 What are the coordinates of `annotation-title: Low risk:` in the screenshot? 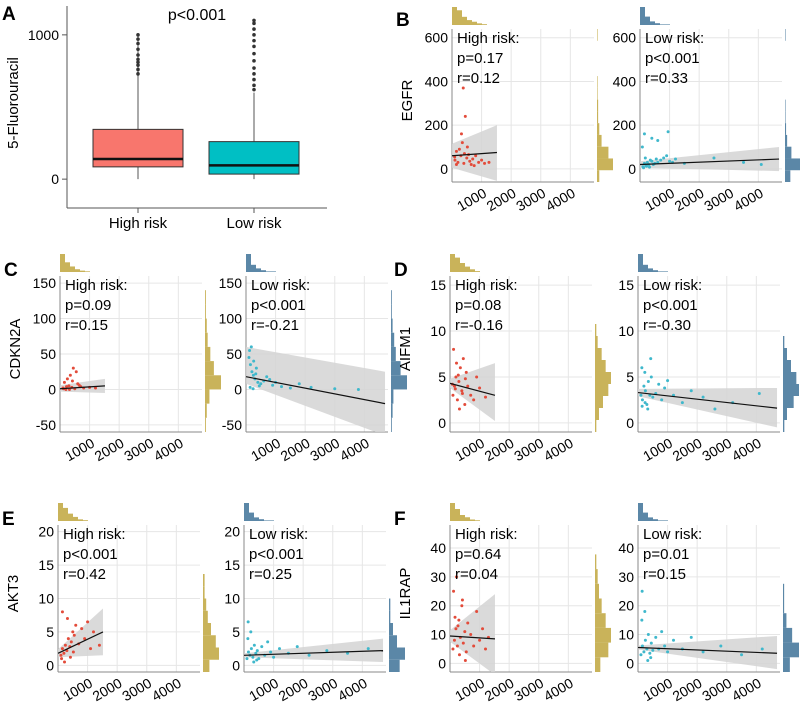 It's located at (672, 285).